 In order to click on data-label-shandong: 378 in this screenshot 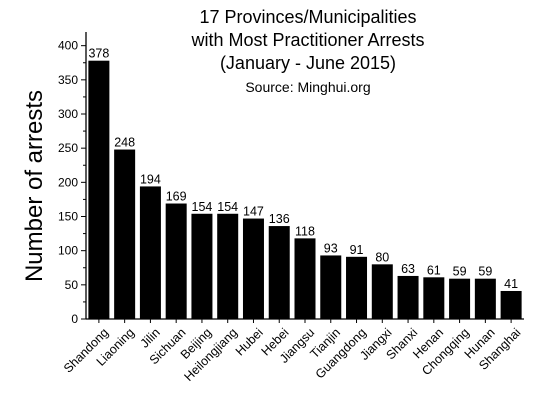, I will do `click(98, 54)`.